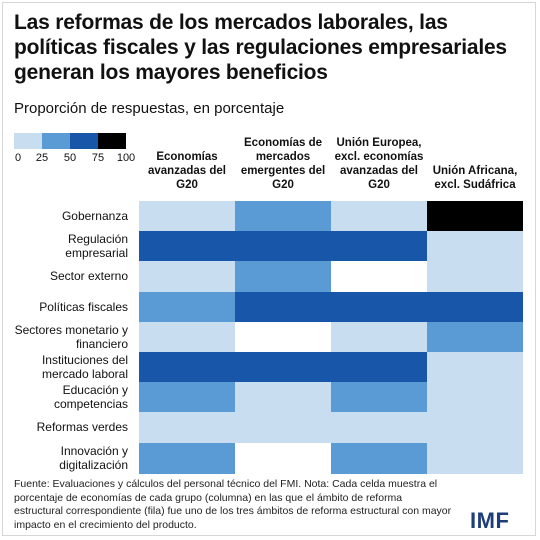  Describe the element at coordinates (94, 216) in the screenshot. I see `row-label: Gobernanza` at that location.